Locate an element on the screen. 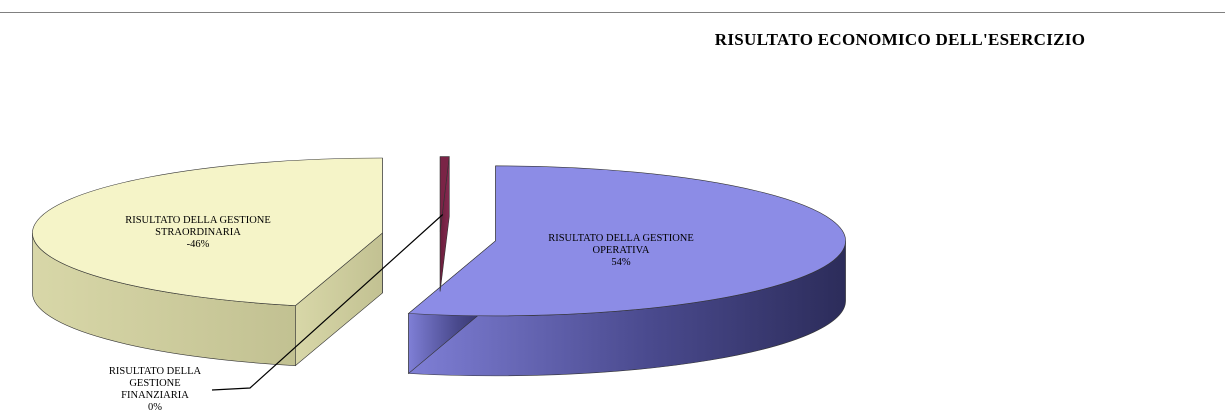 This screenshot has width=1225, height=414. slice-label-finanziaria-line-3: FINANZIARIA is located at coordinates (155, 395).